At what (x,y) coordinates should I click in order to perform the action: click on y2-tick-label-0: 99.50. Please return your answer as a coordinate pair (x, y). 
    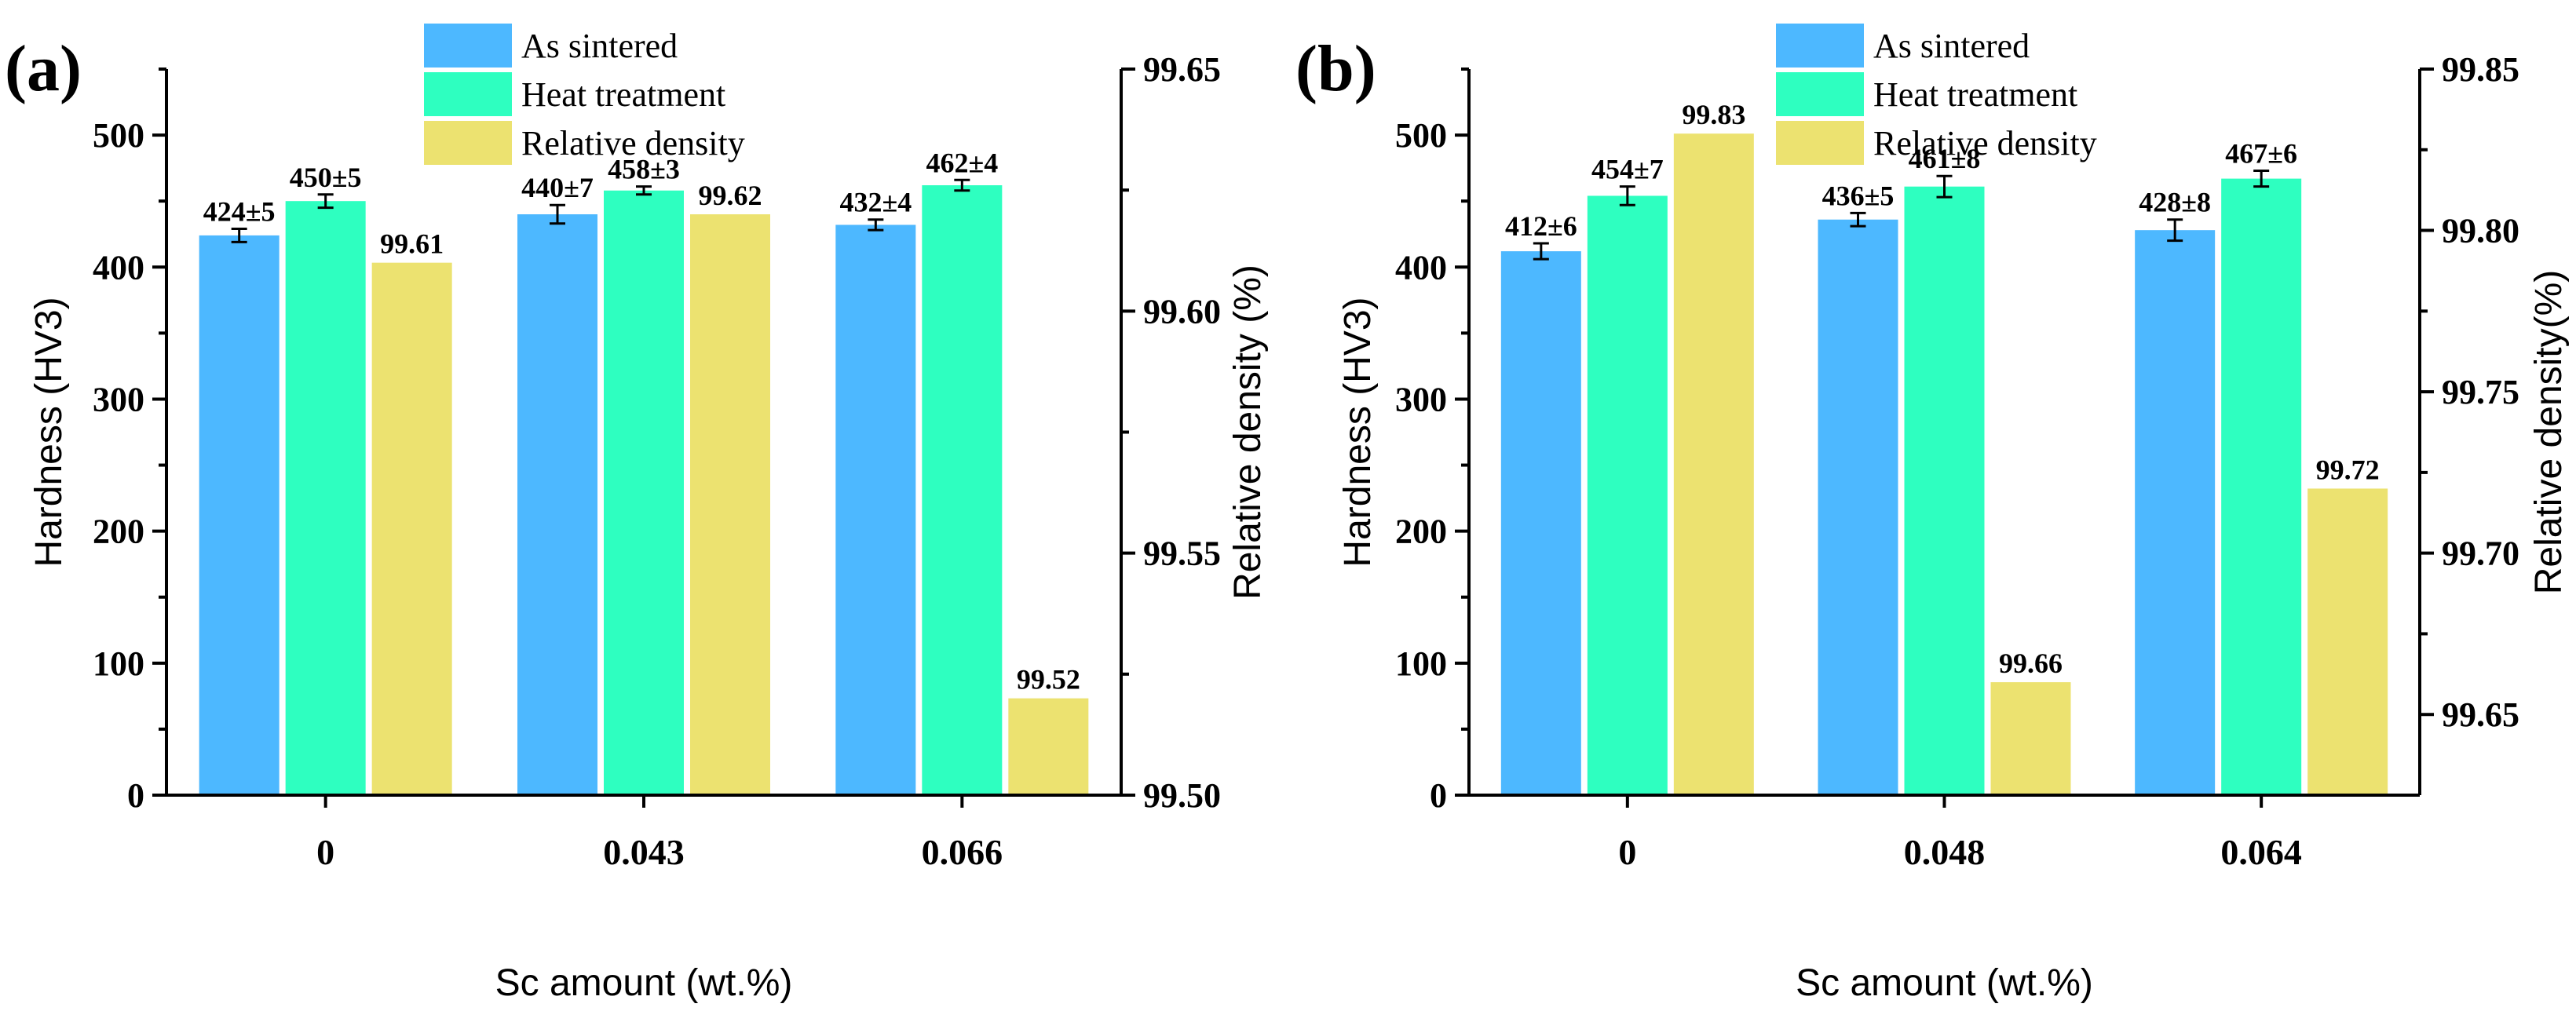
    Looking at the image, I should click on (1182, 796).